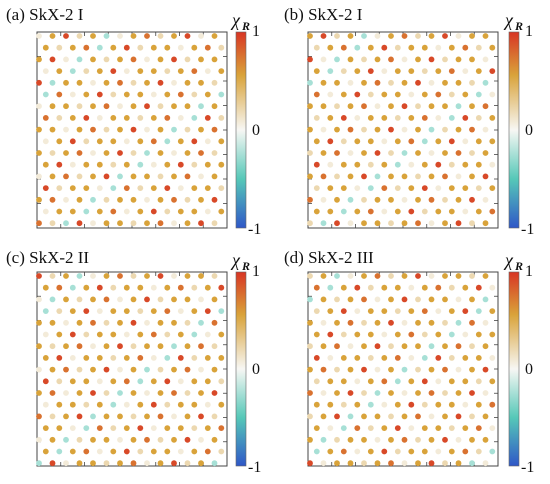 Image resolution: width=550 pixels, height=484 pixels. Describe the element at coordinates (245, 26) in the screenshot. I see `colorbar-subscript: R` at that location.